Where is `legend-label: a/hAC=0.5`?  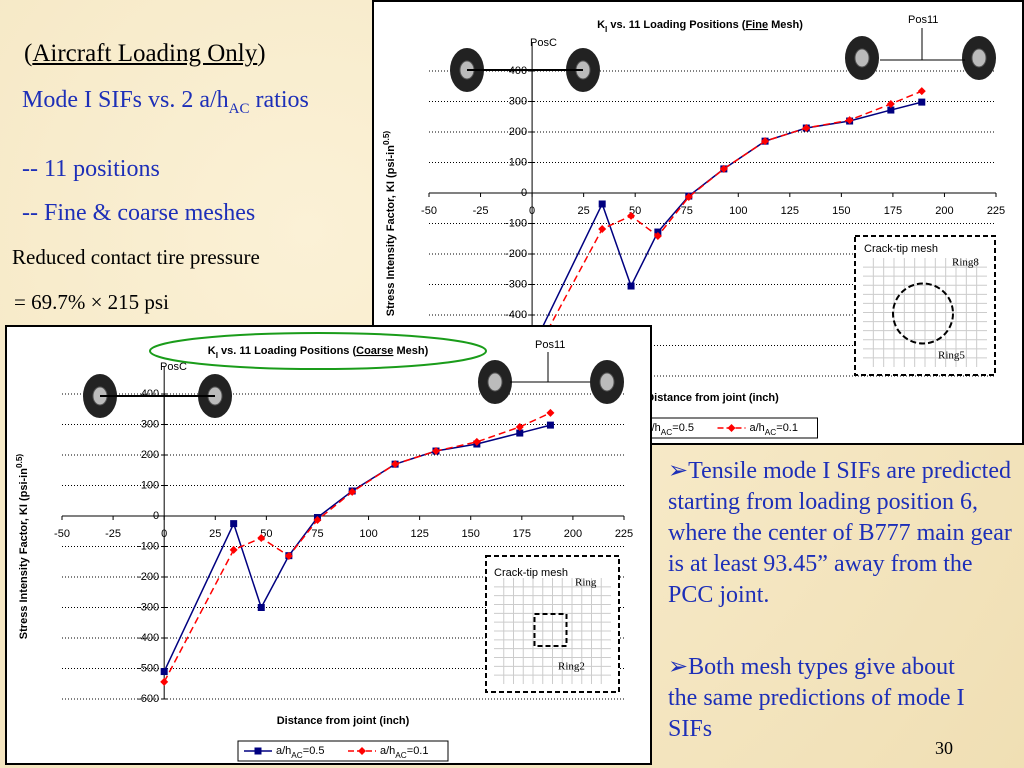
legend-label: a/hAC=0.5 is located at coordinates (300, 752).